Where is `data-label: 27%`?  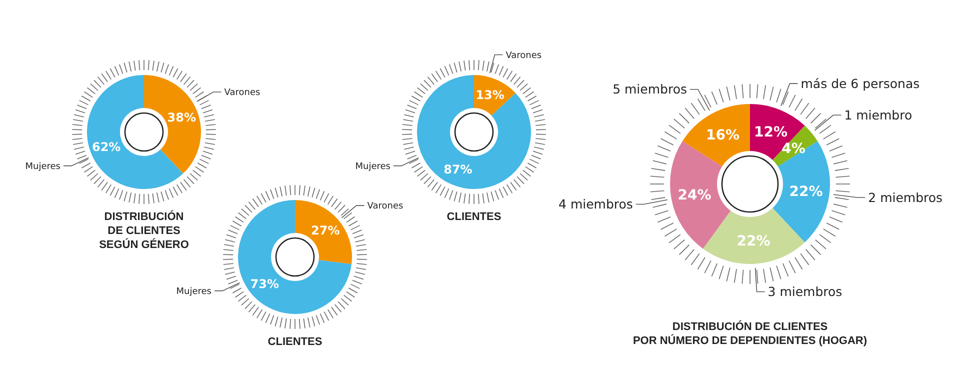
data-label: 27% is located at coordinates (325, 230).